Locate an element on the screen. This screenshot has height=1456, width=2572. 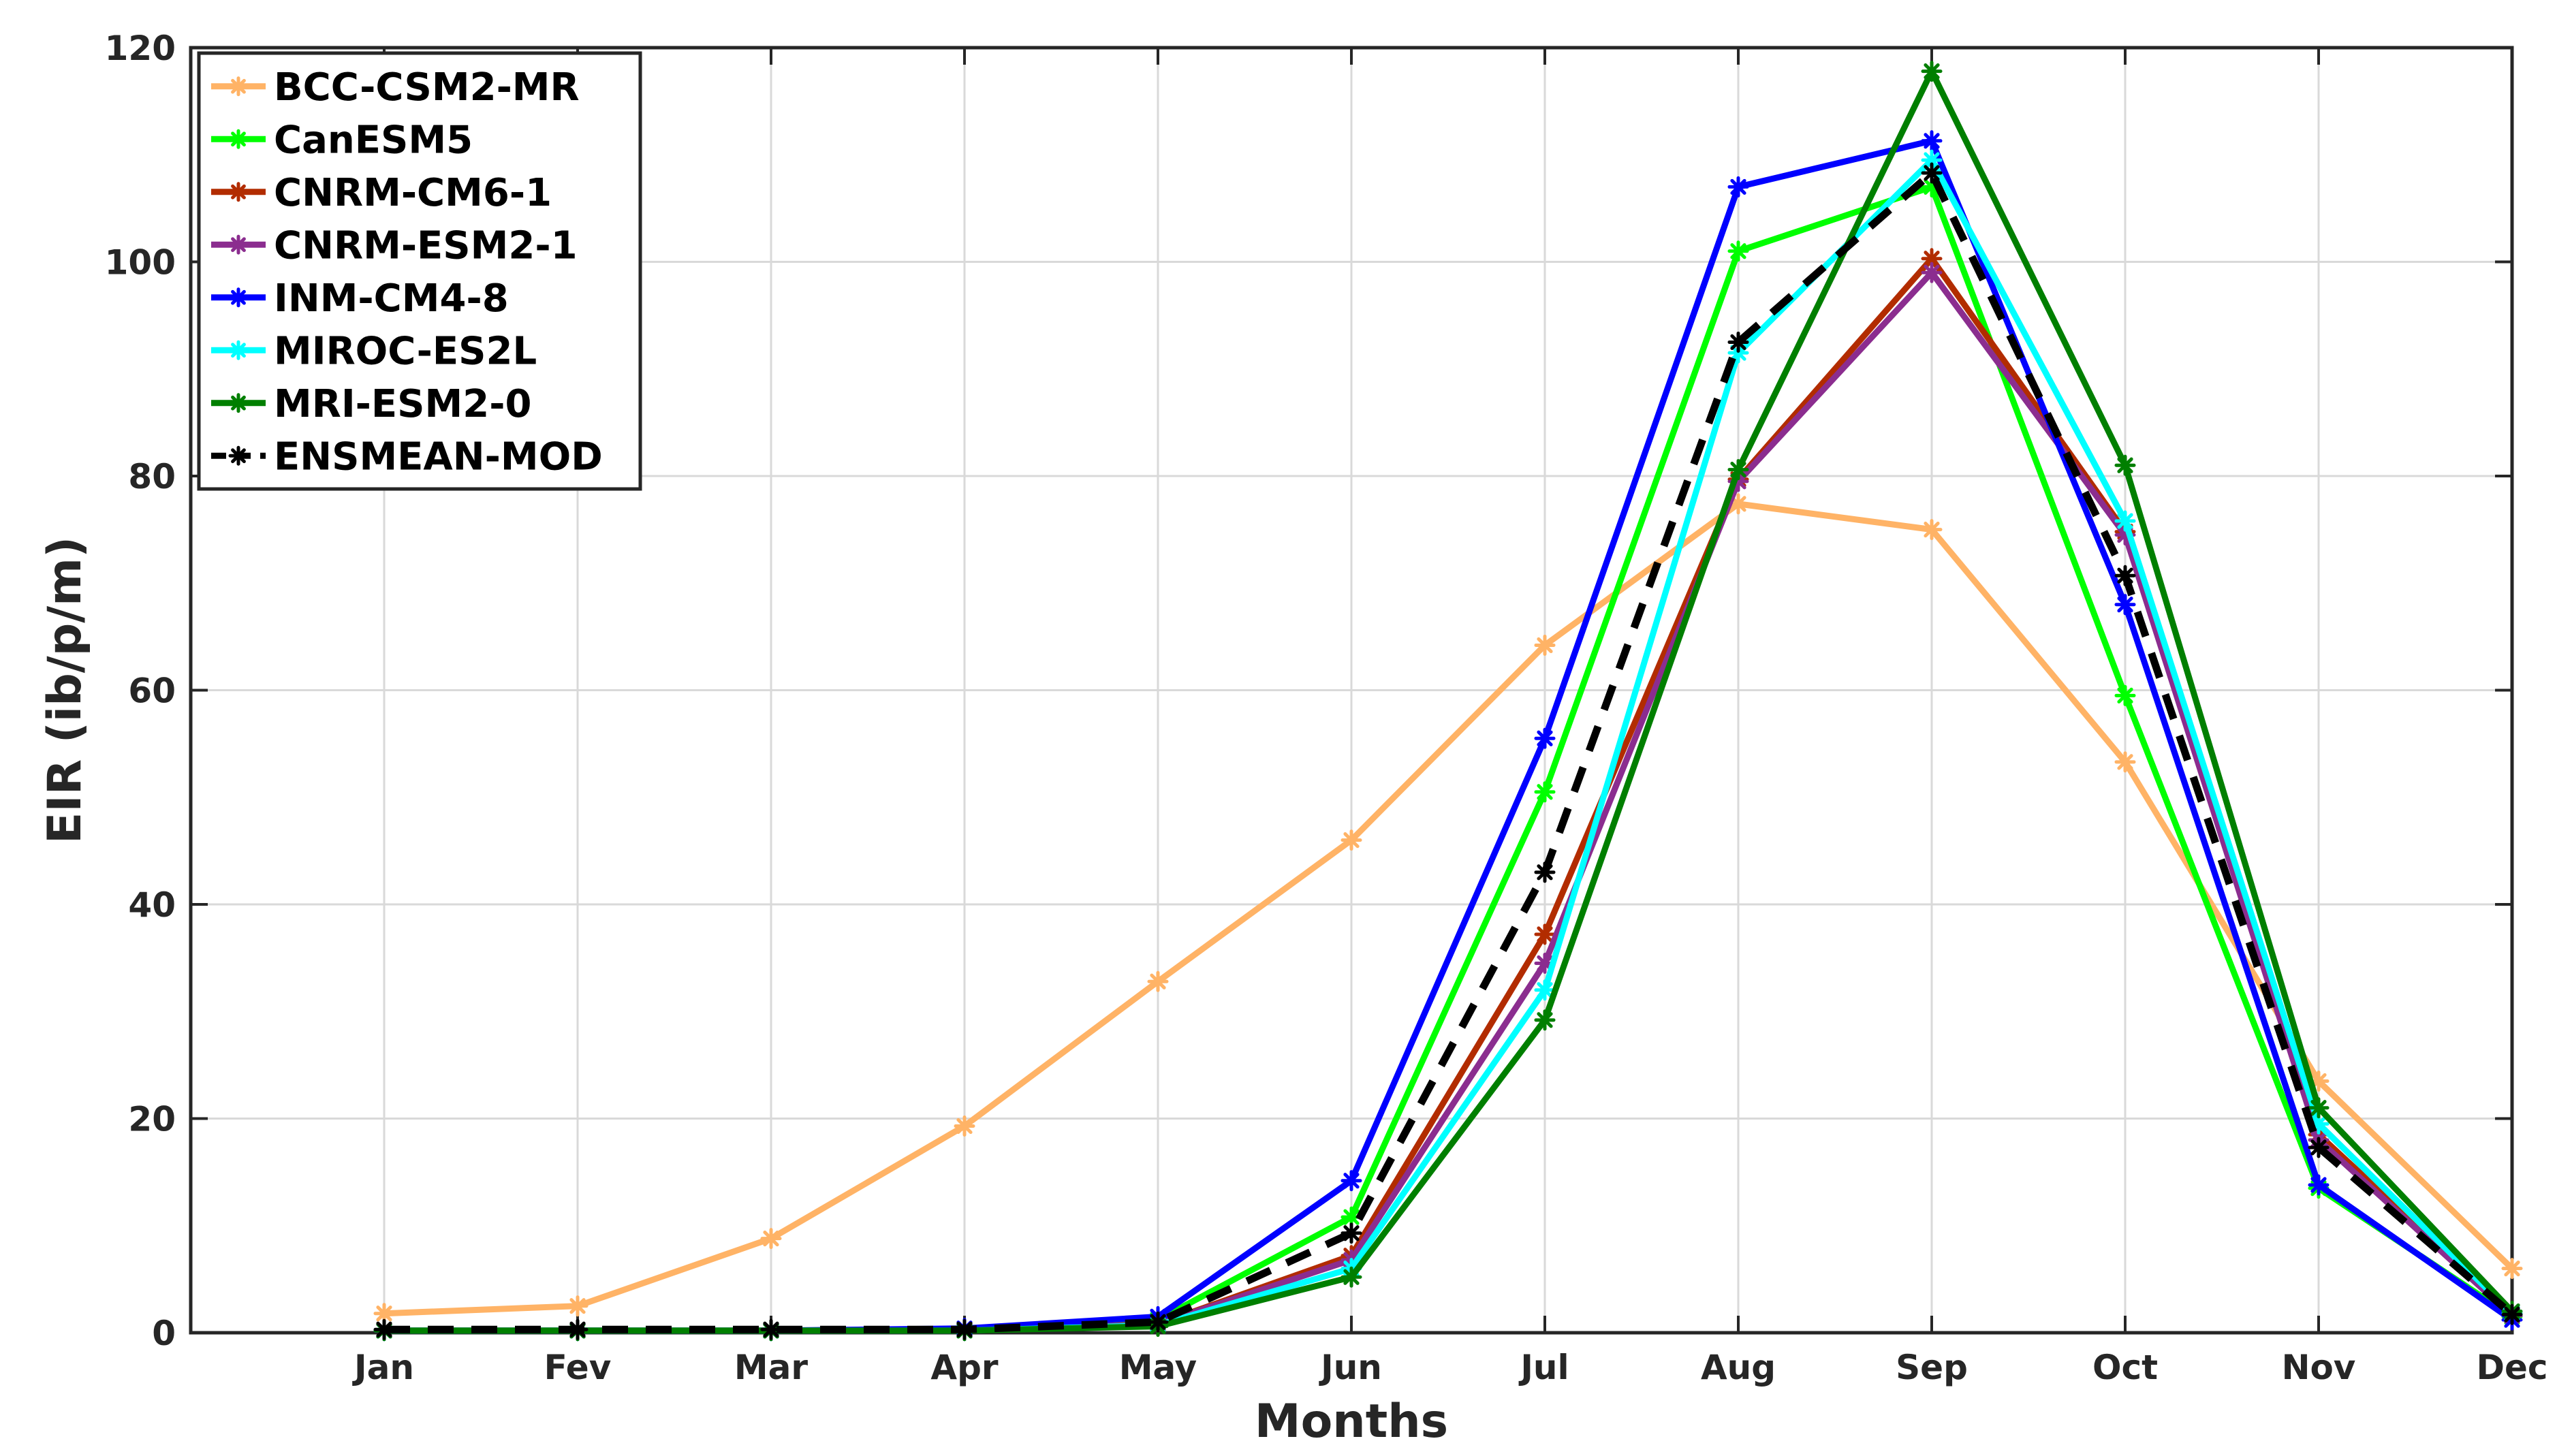
legend-entry: CNRM-CM6-1 is located at coordinates (381, 193).